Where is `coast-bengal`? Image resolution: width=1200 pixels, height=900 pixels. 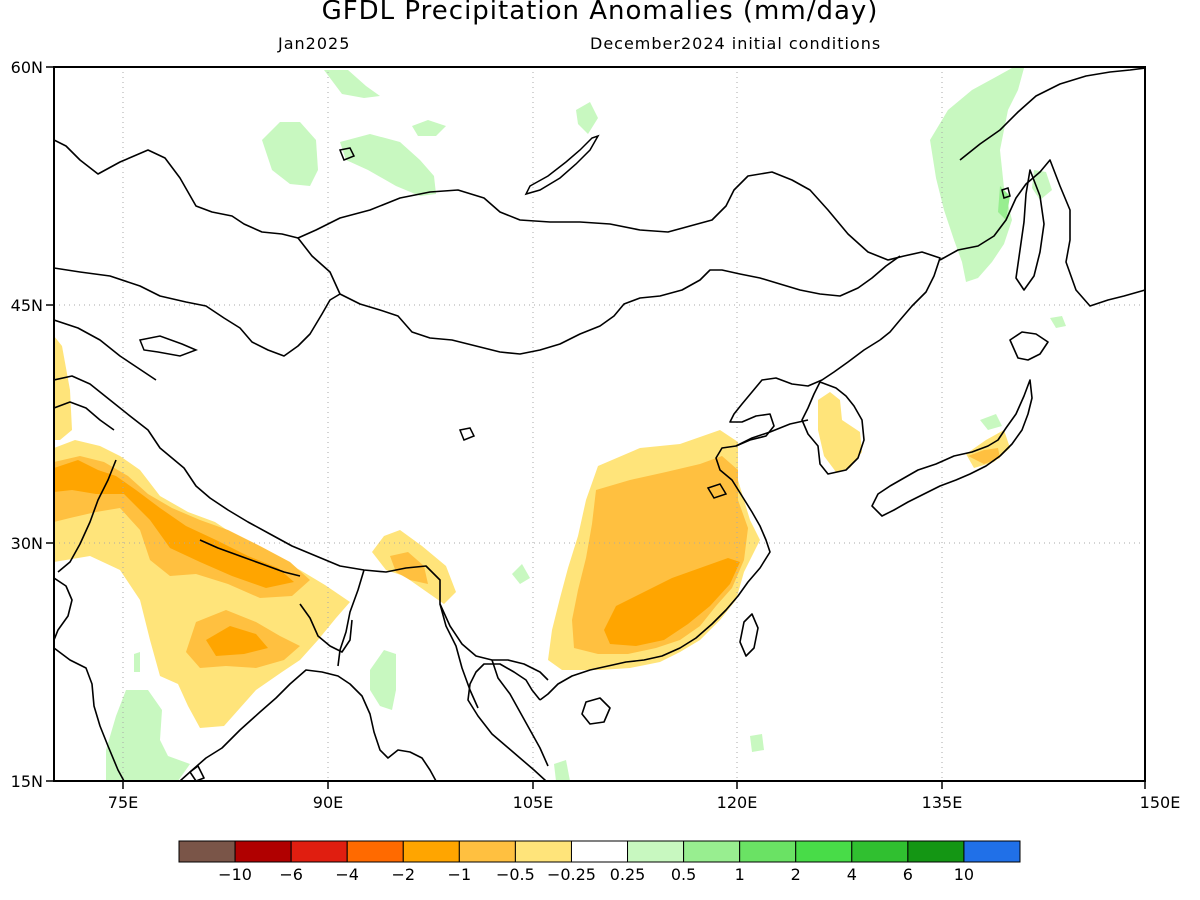 coast-bengal is located at coordinates (308, 725).